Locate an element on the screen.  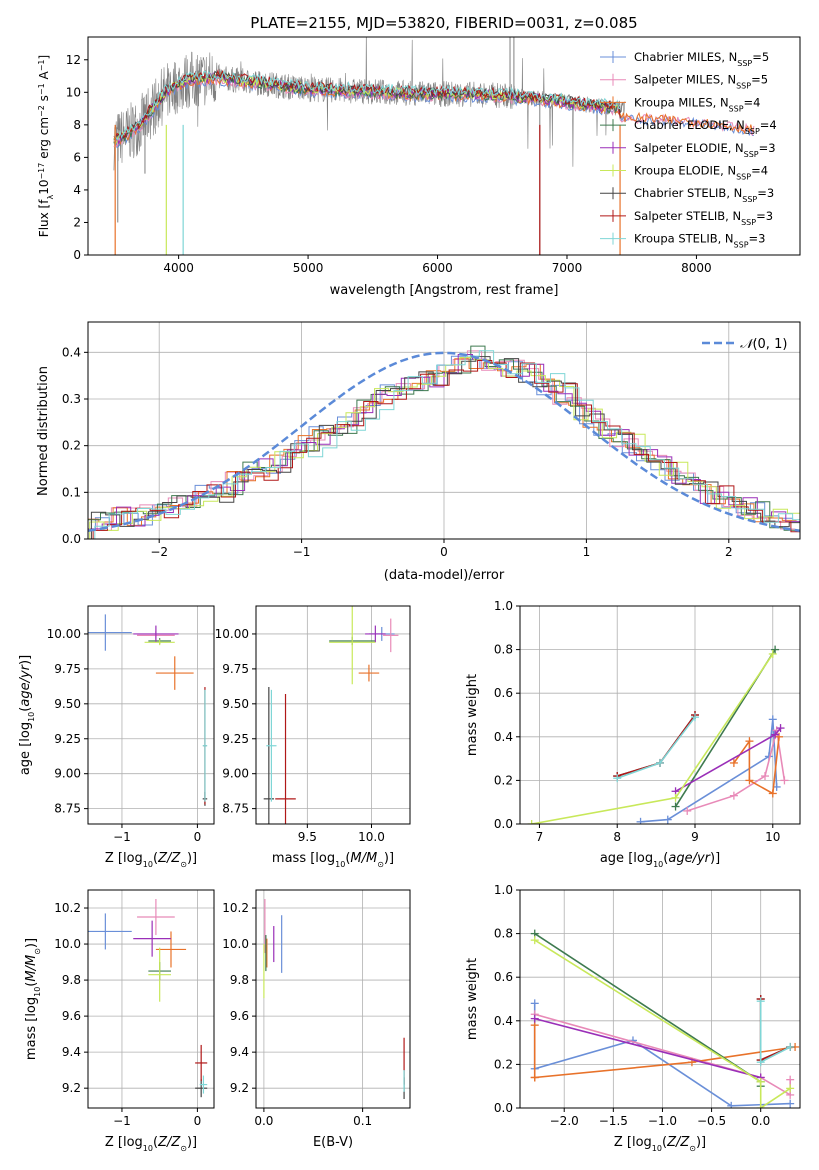
label-part: =5 is located at coordinates (759, 80).